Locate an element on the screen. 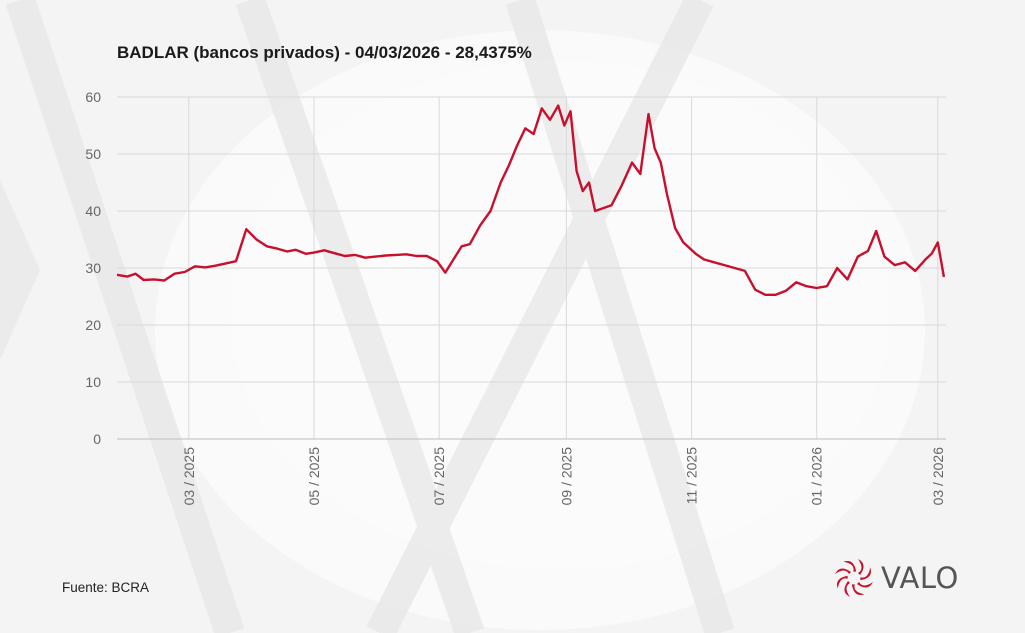  x-tick-label: 03 / 2026 is located at coordinates (938, 476).